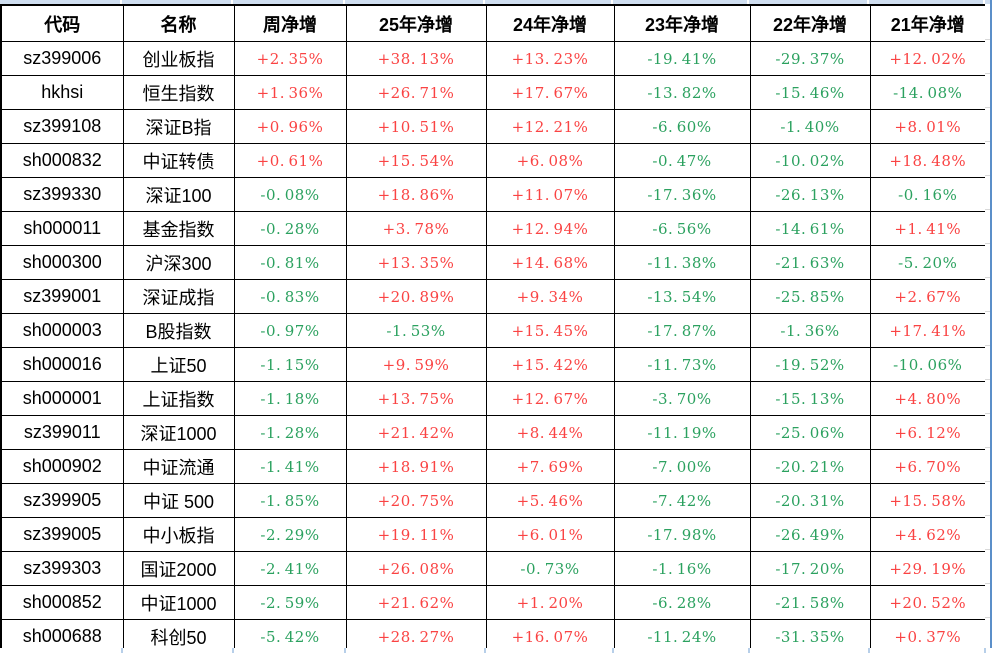 The image size is (992, 653). What do you see at coordinates (62, 568) in the screenshot?
I see `index-code-cell: sz399303` at bounding box center [62, 568].